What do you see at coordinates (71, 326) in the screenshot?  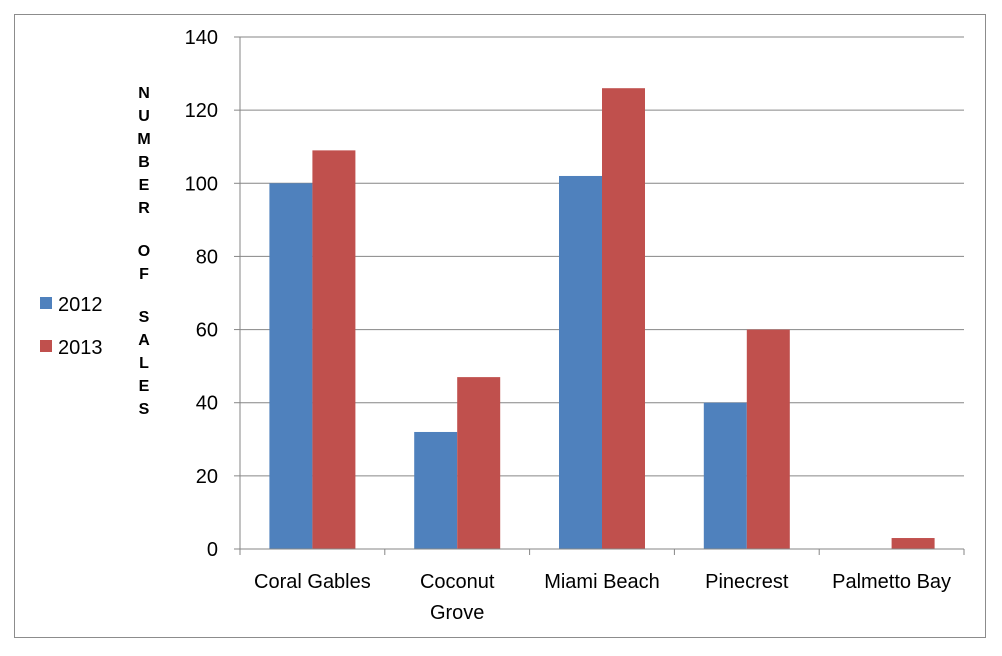 I see `legend: 2012 2013` at bounding box center [71, 326].